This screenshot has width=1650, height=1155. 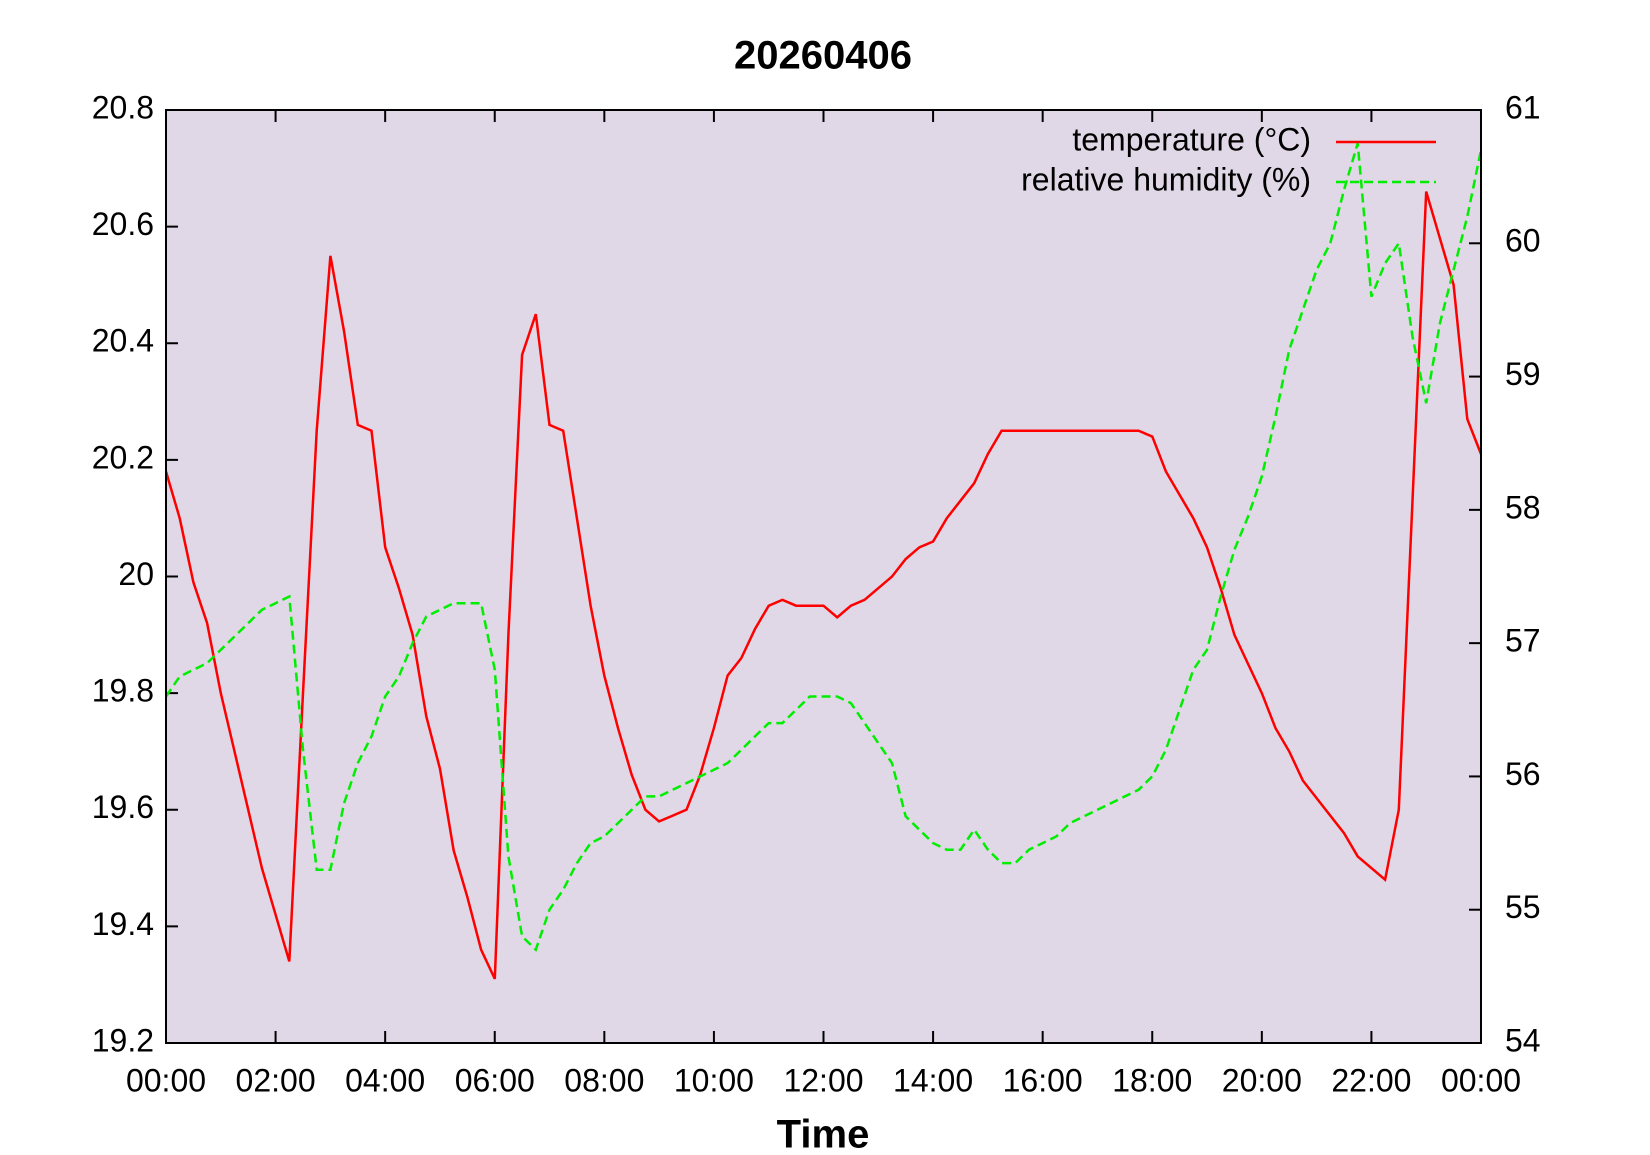 What do you see at coordinates (123, 1040) in the screenshot?
I see `y-tick-label: 19.2` at bounding box center [123, 1040].